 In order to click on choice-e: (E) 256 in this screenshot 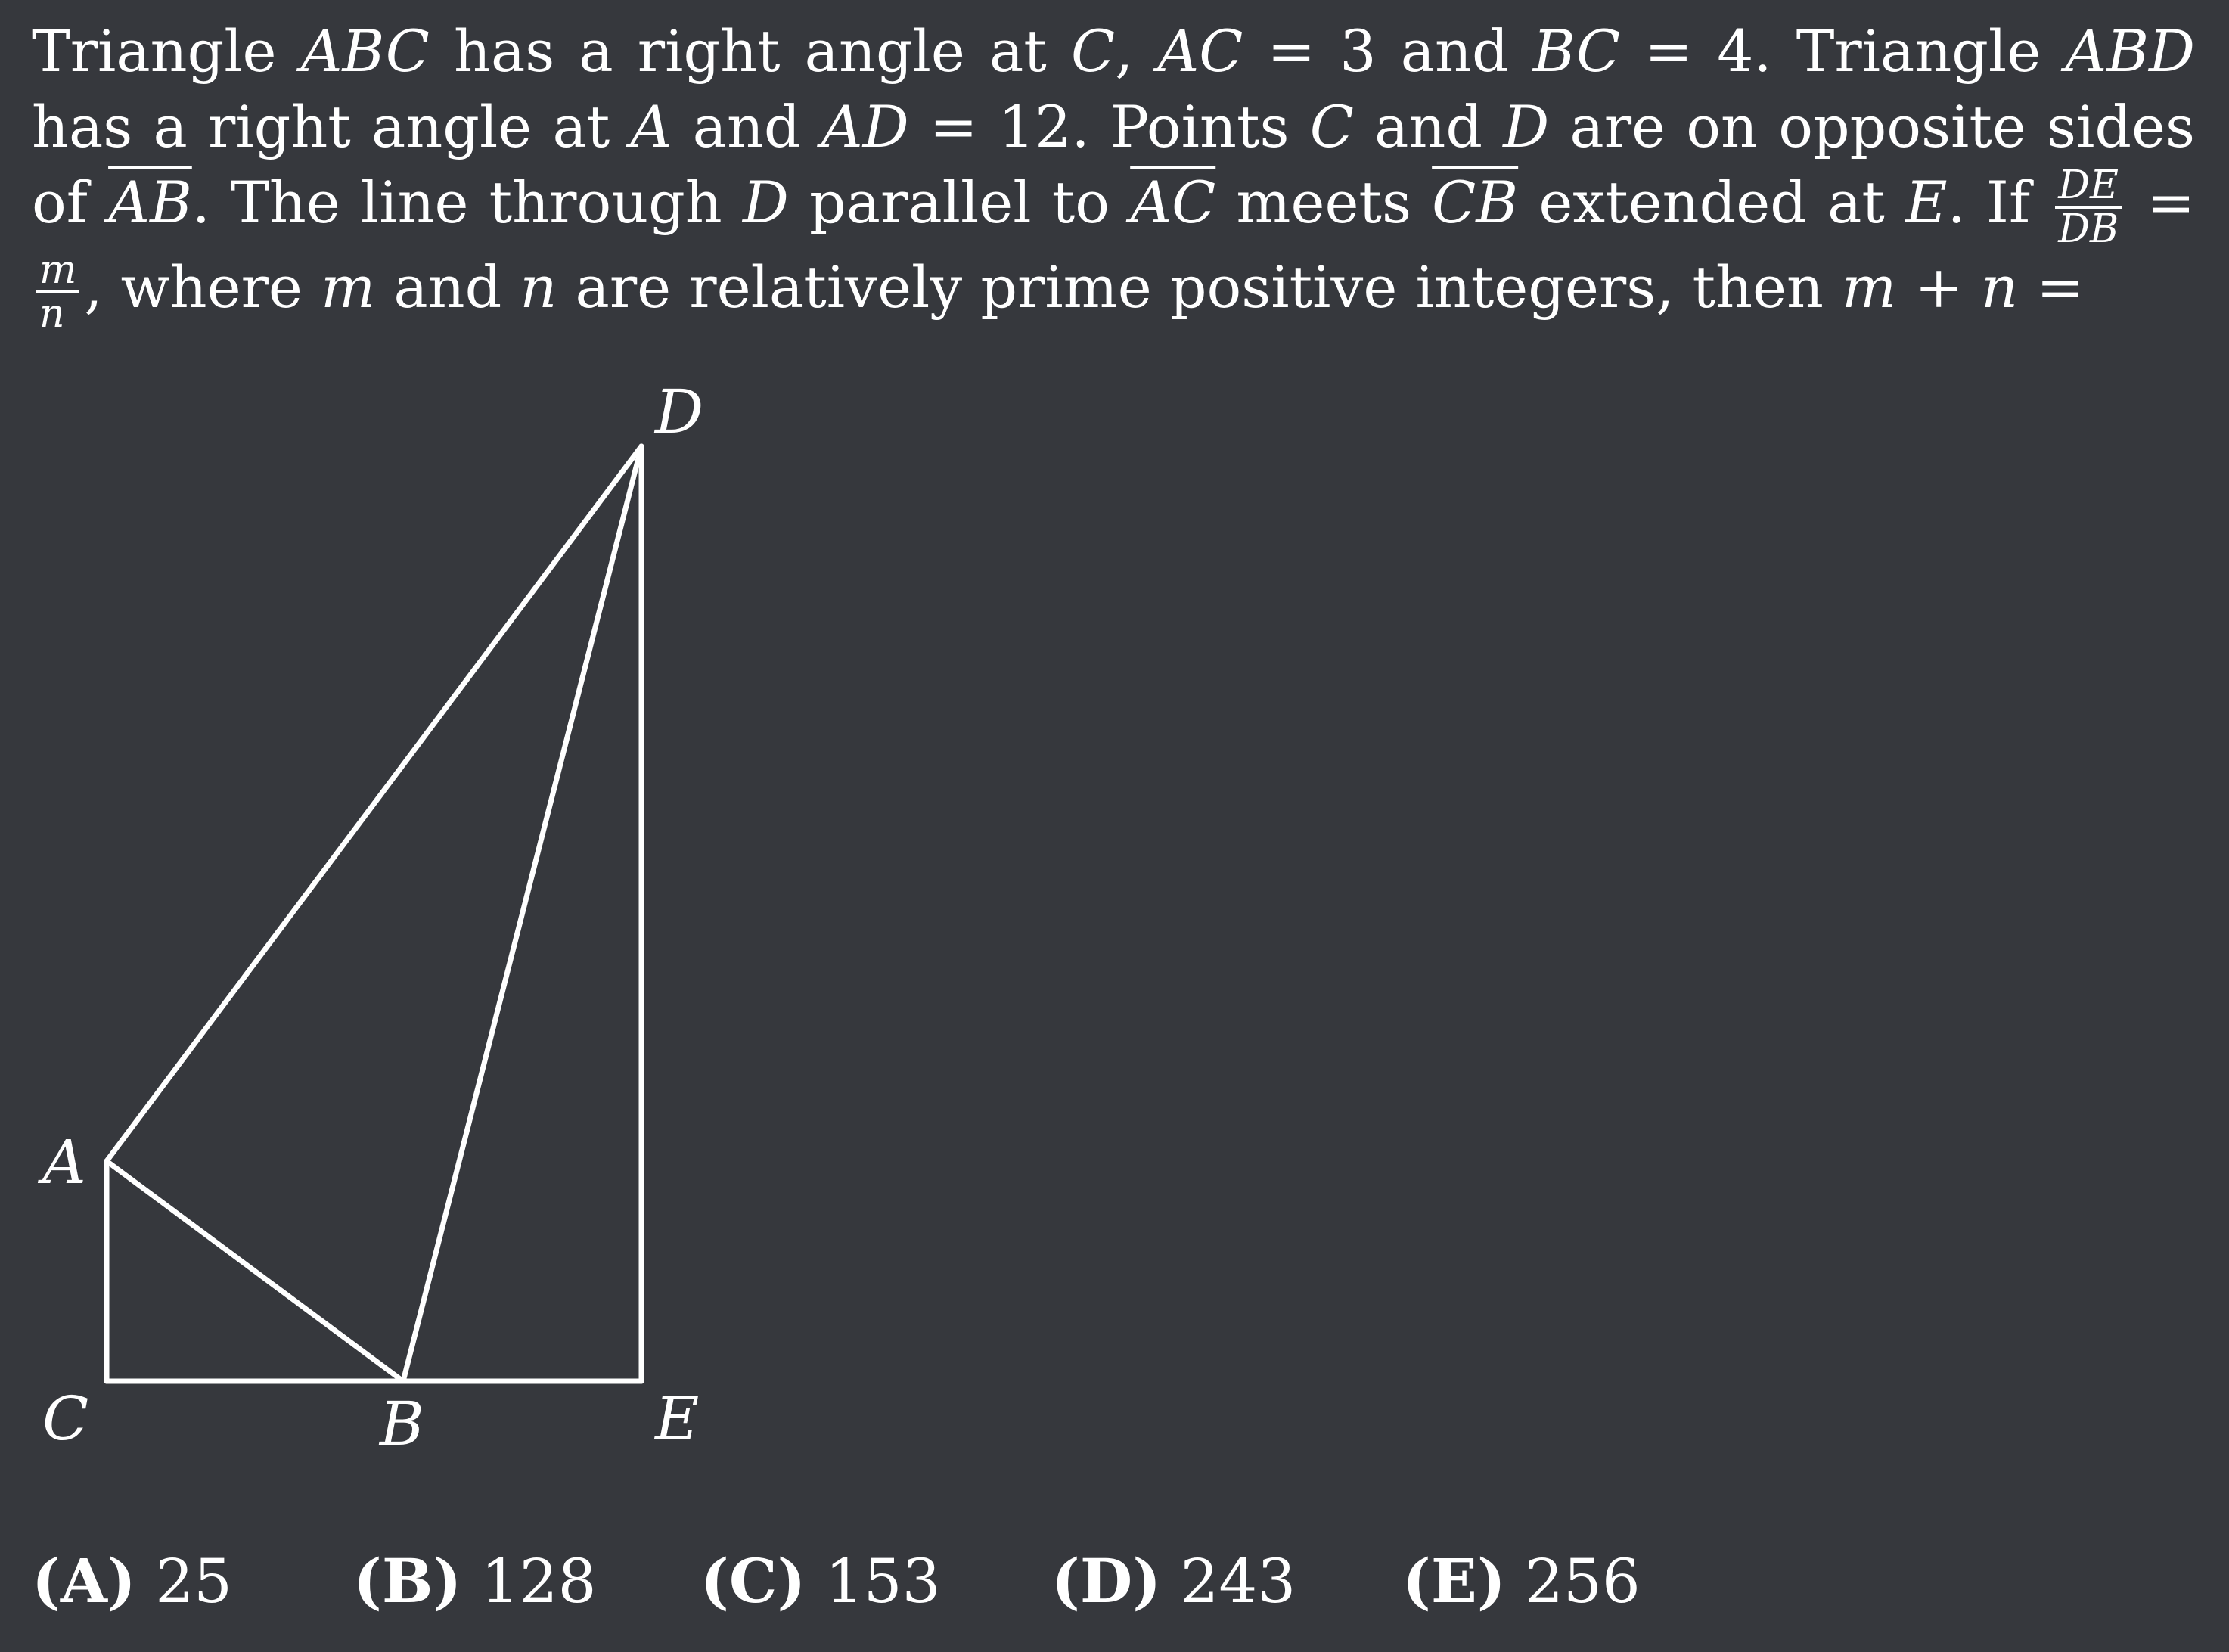, I will do `click(1521, 1581)`.